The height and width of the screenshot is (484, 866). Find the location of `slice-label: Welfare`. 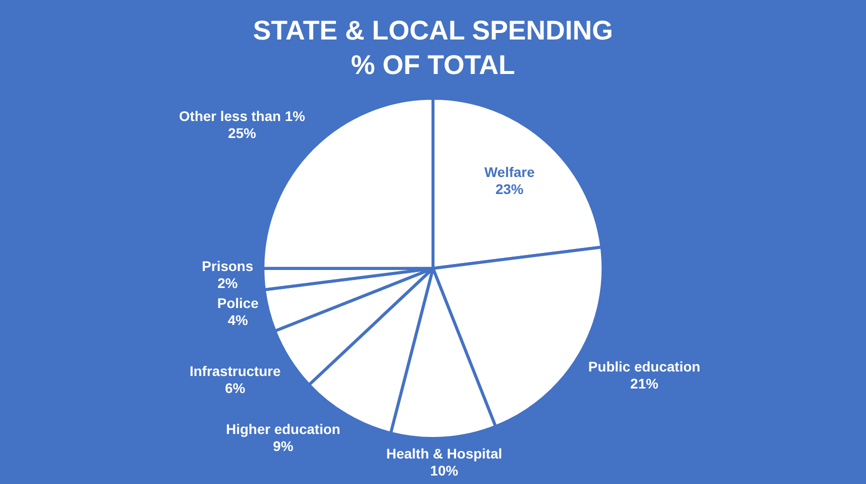

slice-label: Welfare is located at coordinates (509, 172).